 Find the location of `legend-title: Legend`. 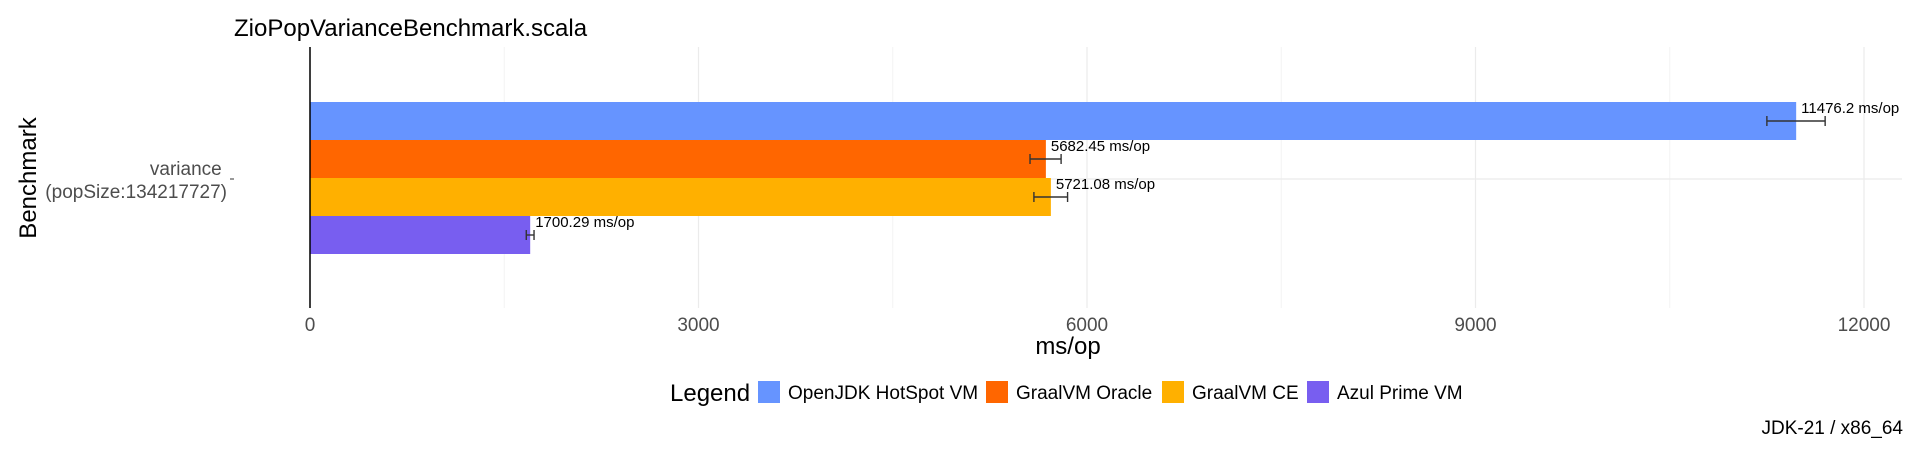

legend-title: Legend is located at coordinates (710, 393).